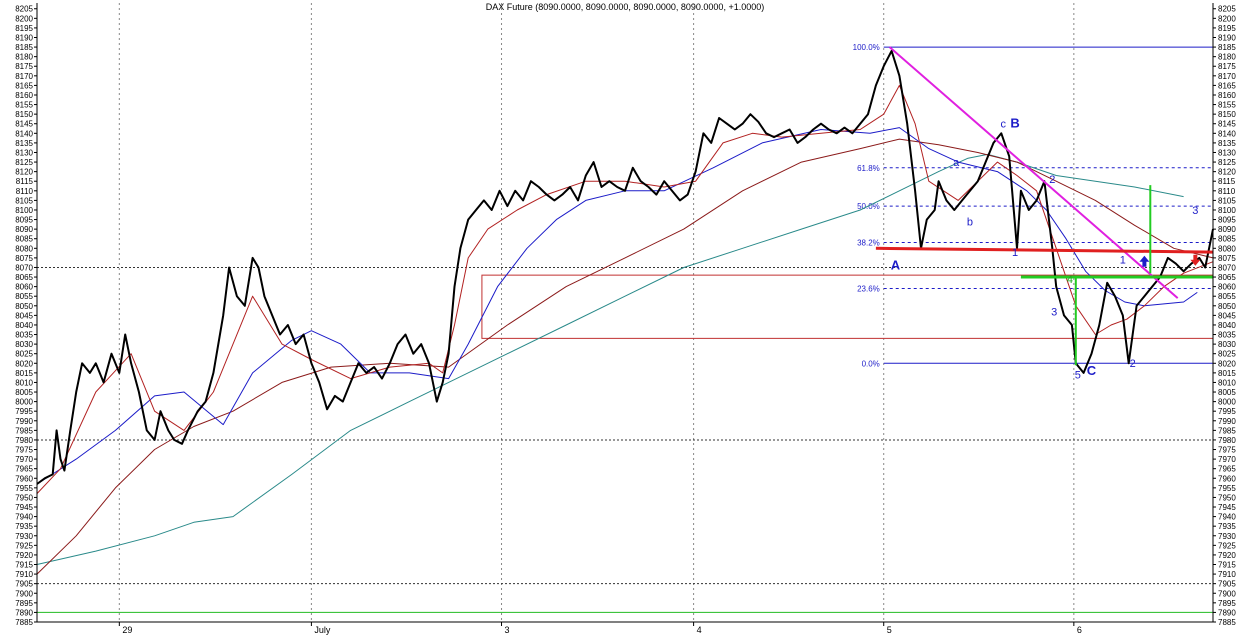 The image size is (1250, 641). I want to click on y-tick-label-right: 8040, so click(1227, 325).